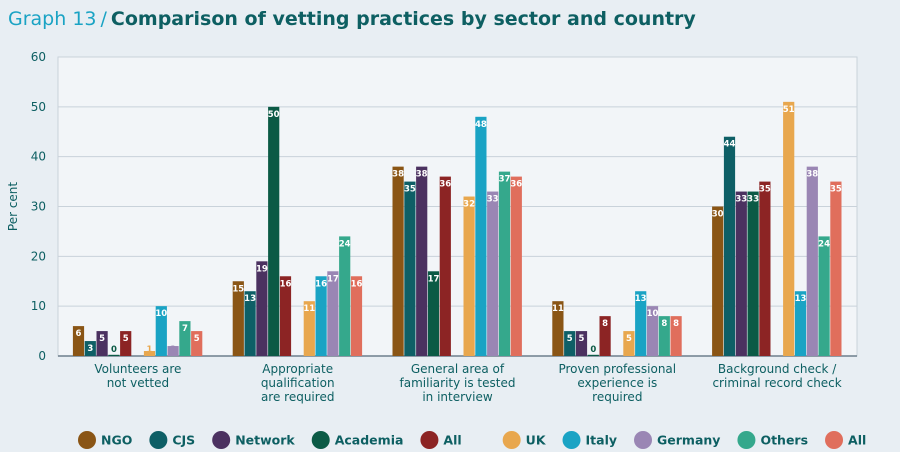  I want to click on x-tick-label: are required, so click(298, 397).